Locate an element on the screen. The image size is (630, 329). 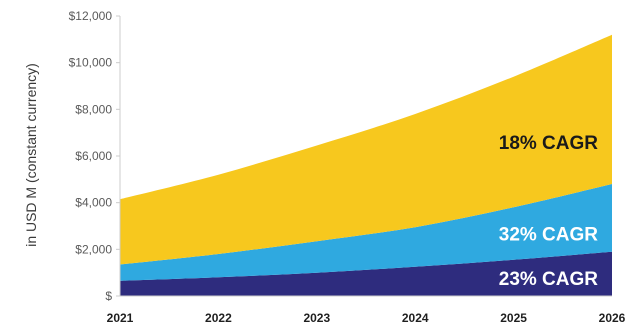
x-tick-label: 2025 is located at coordinates (513, 318).